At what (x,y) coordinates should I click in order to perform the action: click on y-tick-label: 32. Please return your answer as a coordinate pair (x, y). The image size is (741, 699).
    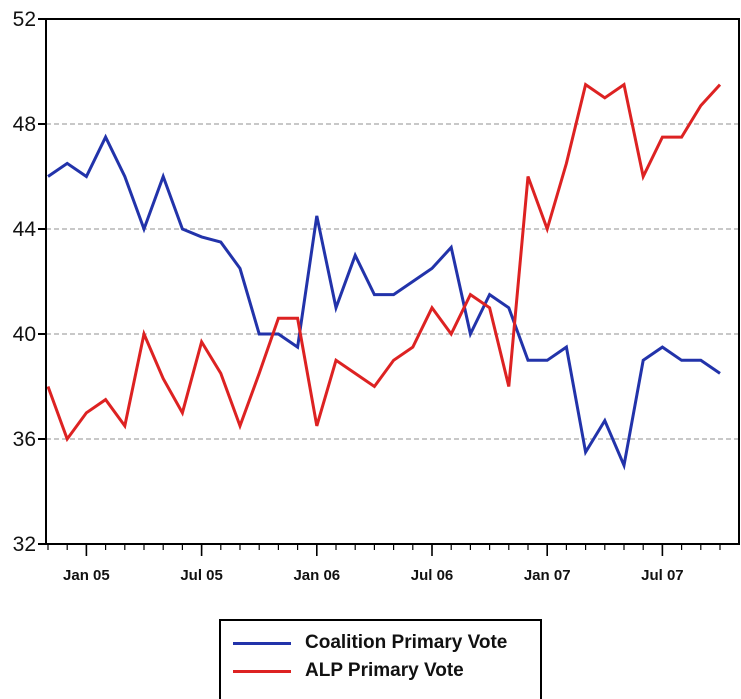
    Looking at the image, I should click on (24, 544).